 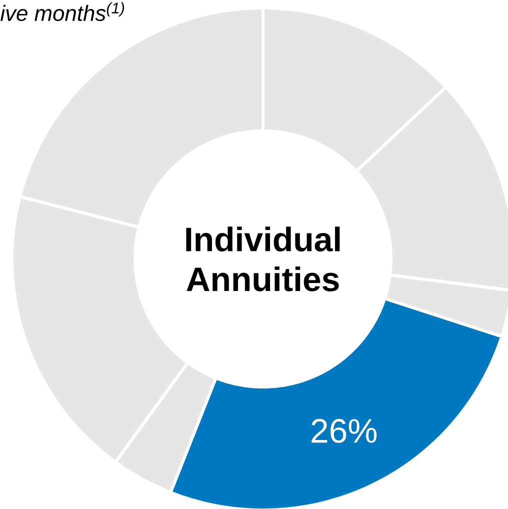 What do you see at coordinates (62, 12) in the screenshot?
I see `text: ive months$^{(1)}$` at bounding box center [62, 12].